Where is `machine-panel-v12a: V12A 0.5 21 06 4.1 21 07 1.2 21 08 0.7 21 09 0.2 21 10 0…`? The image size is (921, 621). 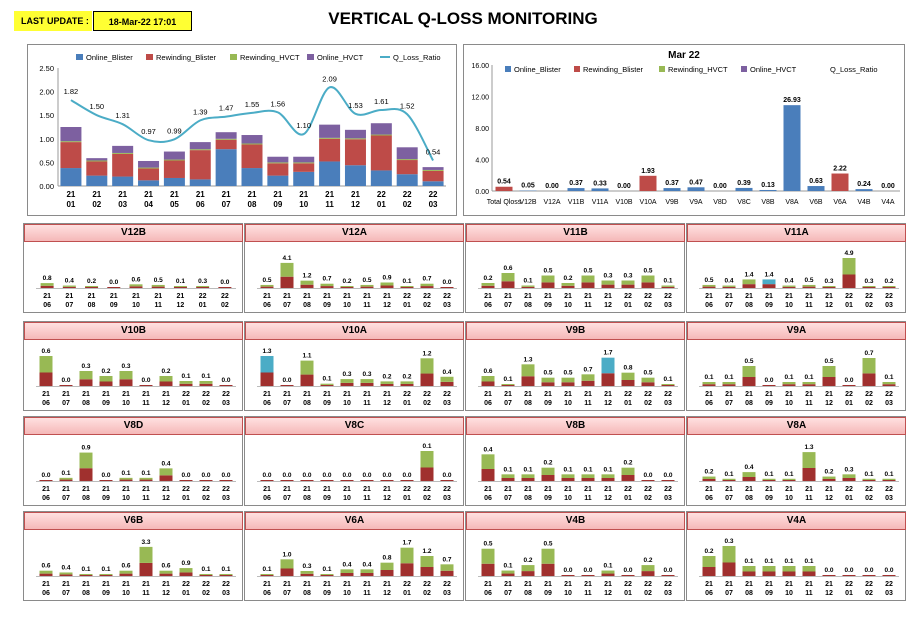 machine-panel-v12a: V12A 0.5 21 06 4.1 21 07 1.2 21 08 0.7 21 09 0.2 21 10 0… is located at coordinates (354, 268).